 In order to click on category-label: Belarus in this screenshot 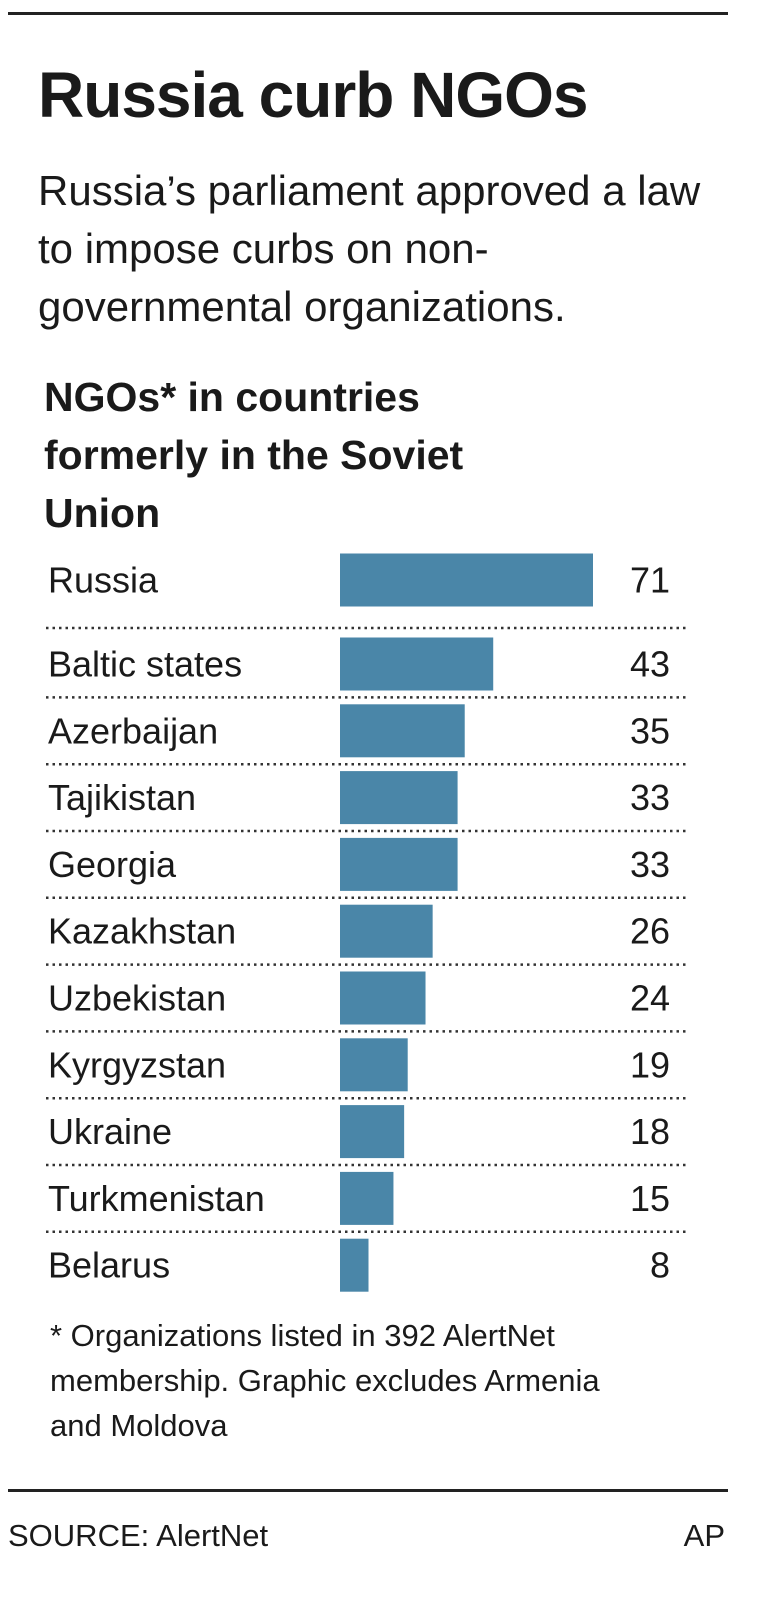, I will do `click(109, 1265)`.